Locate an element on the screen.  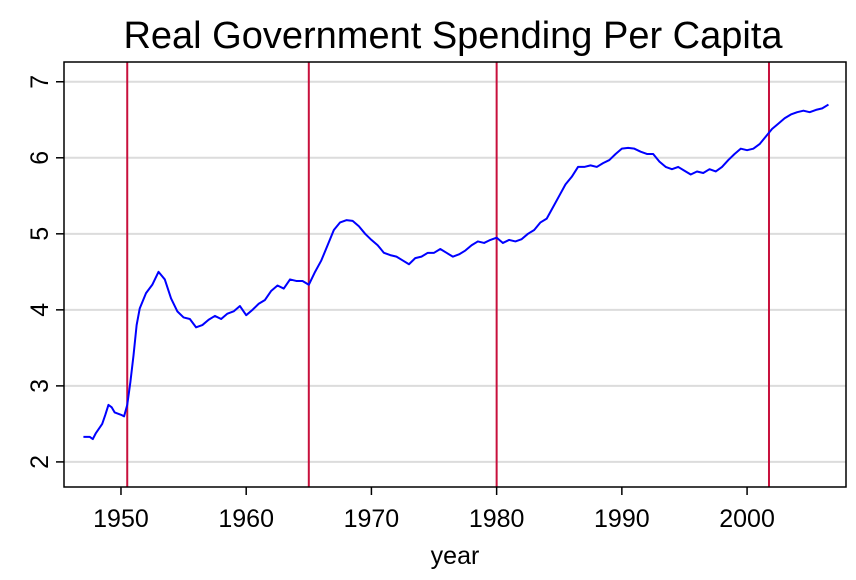
chart-title: Real Government Spending Per Capita is located at coordinates (453, 36).